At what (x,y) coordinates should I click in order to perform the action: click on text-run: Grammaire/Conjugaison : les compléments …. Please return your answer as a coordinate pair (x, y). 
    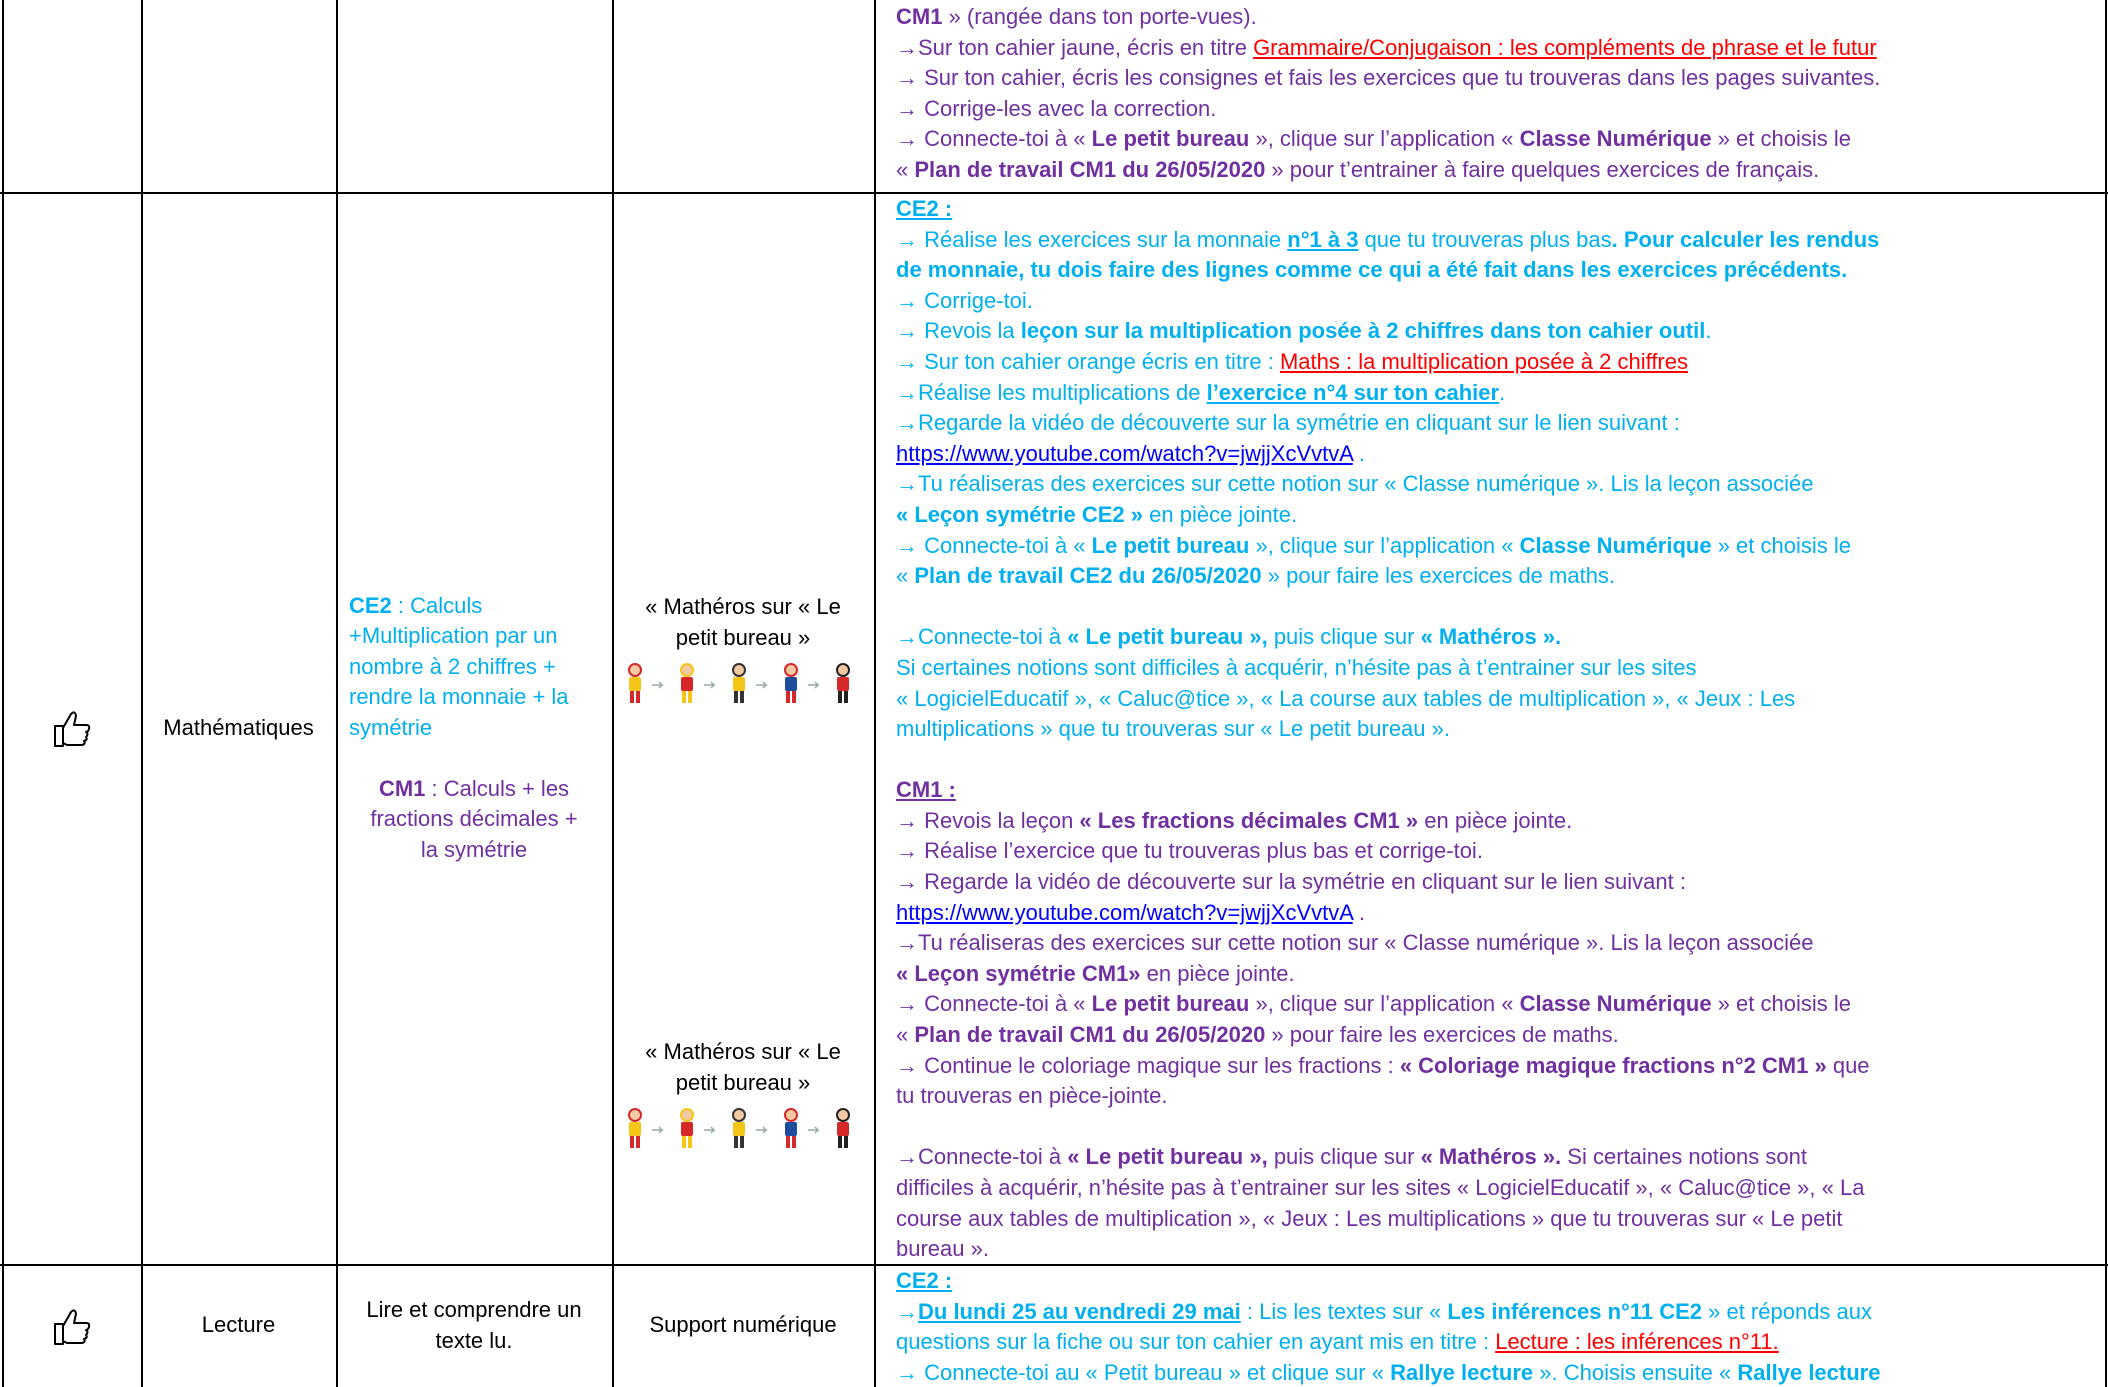
    Looking at the image, I should click on (1565, 47).